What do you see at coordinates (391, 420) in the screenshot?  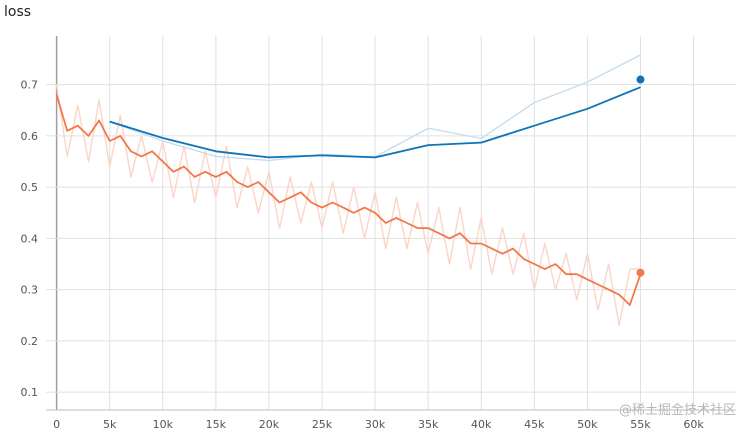 I see `x-axis: 0 5k 10k 15k 20k 25k 30k 35k 40k 45k 50k 55k 60k` at bounding box center [391, 420].